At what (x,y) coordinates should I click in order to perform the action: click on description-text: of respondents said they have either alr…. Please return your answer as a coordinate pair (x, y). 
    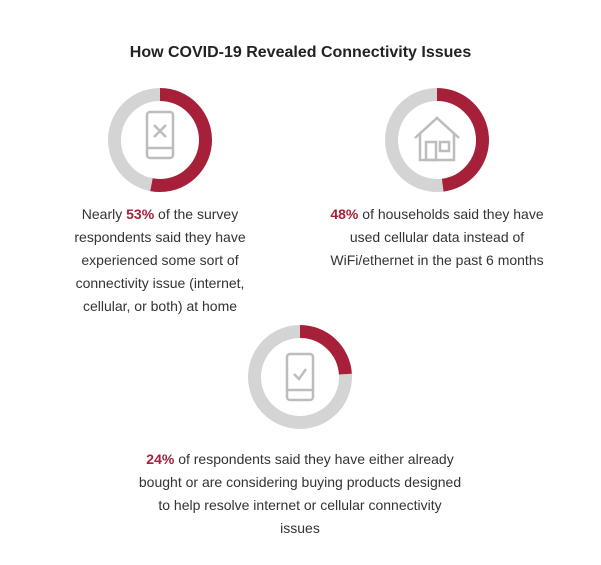
    Looking at the image, I should click on (300, 493).